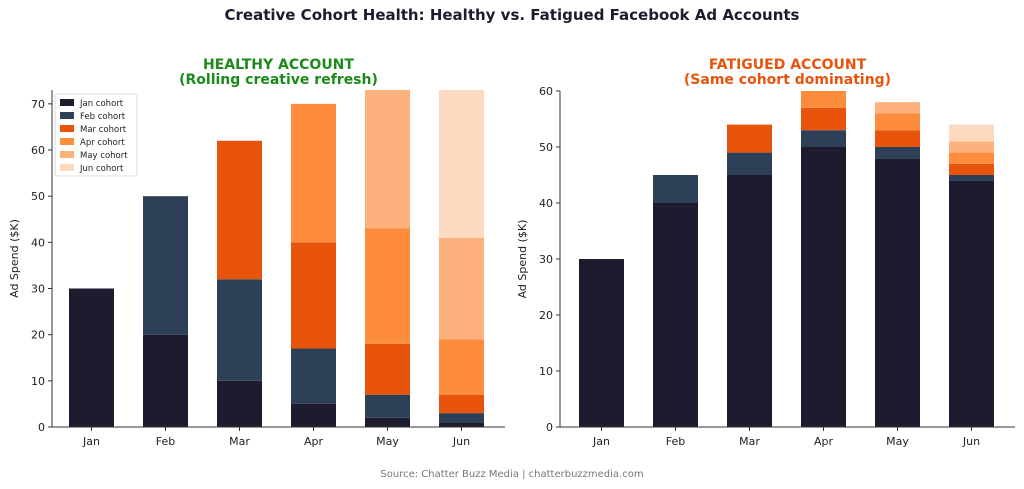  Describe the element at coordinates (102, 143) in the screenshot. I see `legend-label: Apr cohort` at that location.